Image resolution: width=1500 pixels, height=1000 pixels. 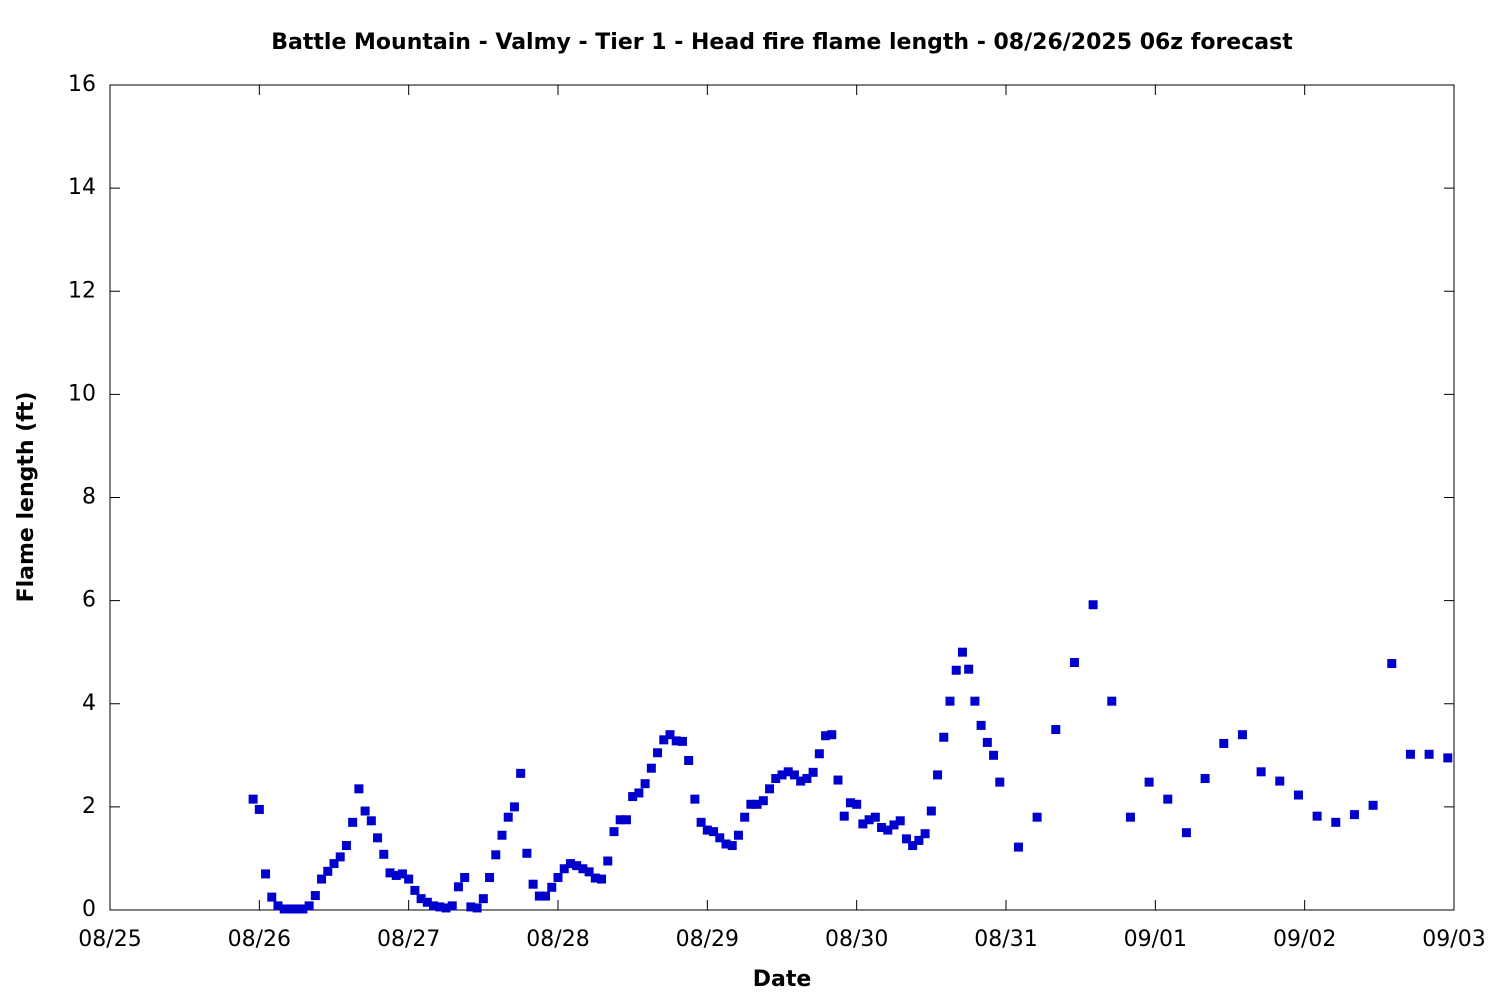 What do you see at coordinates (82, 393) in the screenshot?
I see `y-tick-label: 10` at bounding box center [82, 393].